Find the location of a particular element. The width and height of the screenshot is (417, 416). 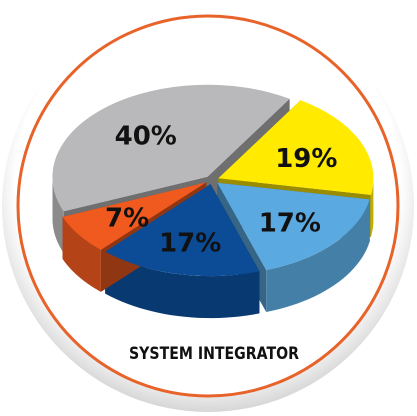

data-label: 40% is located at coordinates (146, 137).